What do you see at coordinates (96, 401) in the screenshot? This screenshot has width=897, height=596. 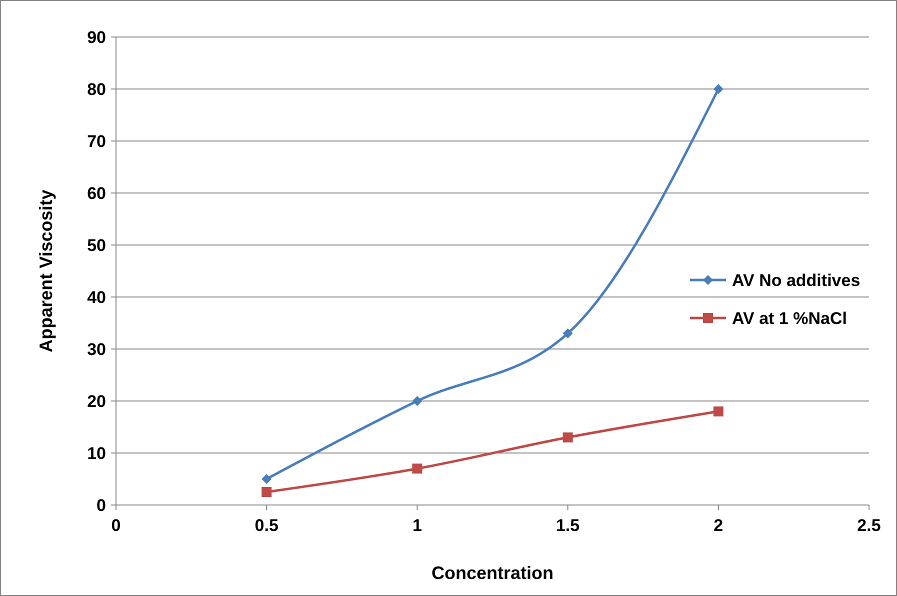 I see `y-tick-label: 20` at bounding box center [96, 401].